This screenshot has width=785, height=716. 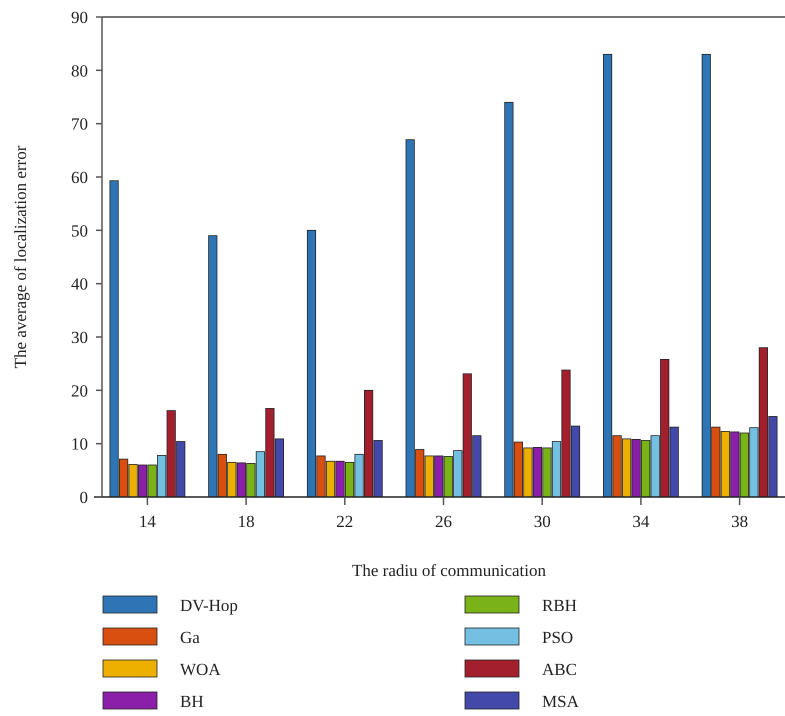 What do you see at coordinates (561, 701) in the screenshot?
I see `legend-label: MSA` at bounding box center [561, 701].